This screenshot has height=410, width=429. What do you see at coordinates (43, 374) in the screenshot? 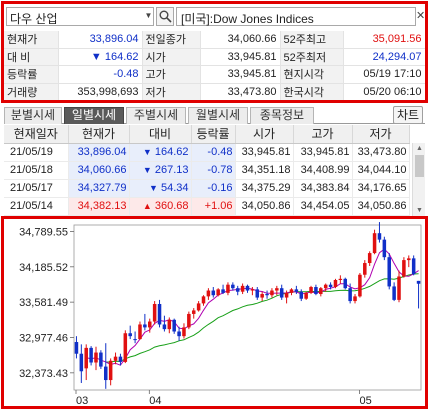
I see `y-tick-label: 32,373.43` at bounding box center [43, 374].